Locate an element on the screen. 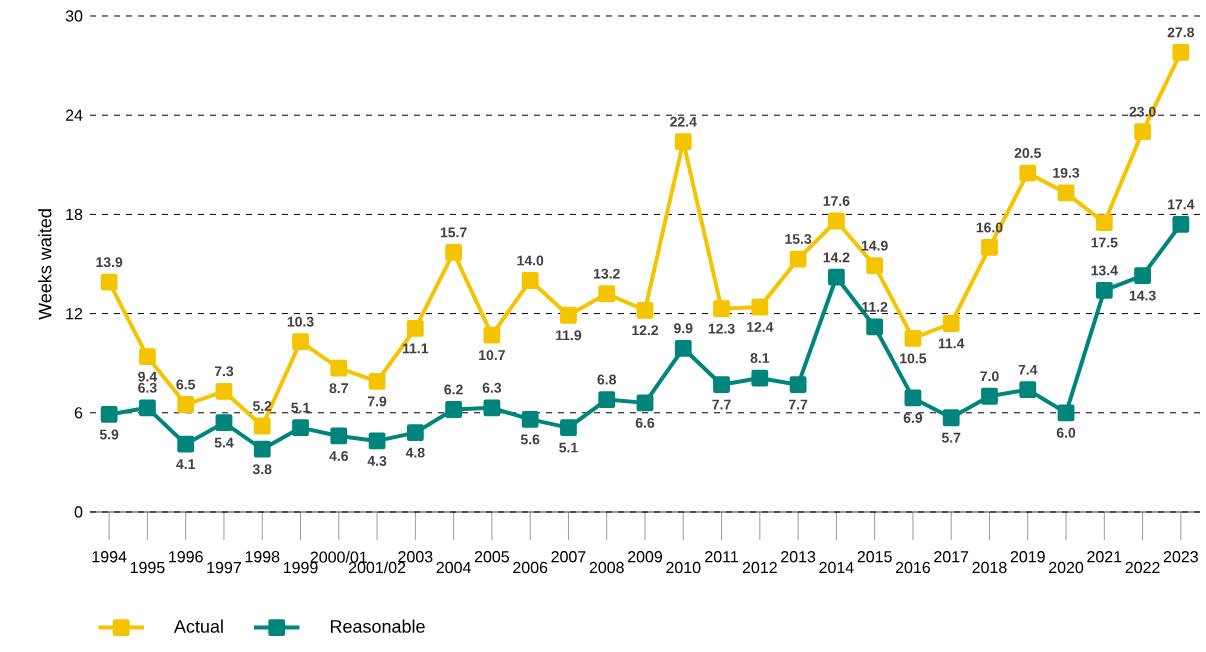 The width and height of the screenshot is (1206, 652). data-label: 6.3 is located at coordinates (147, 387).